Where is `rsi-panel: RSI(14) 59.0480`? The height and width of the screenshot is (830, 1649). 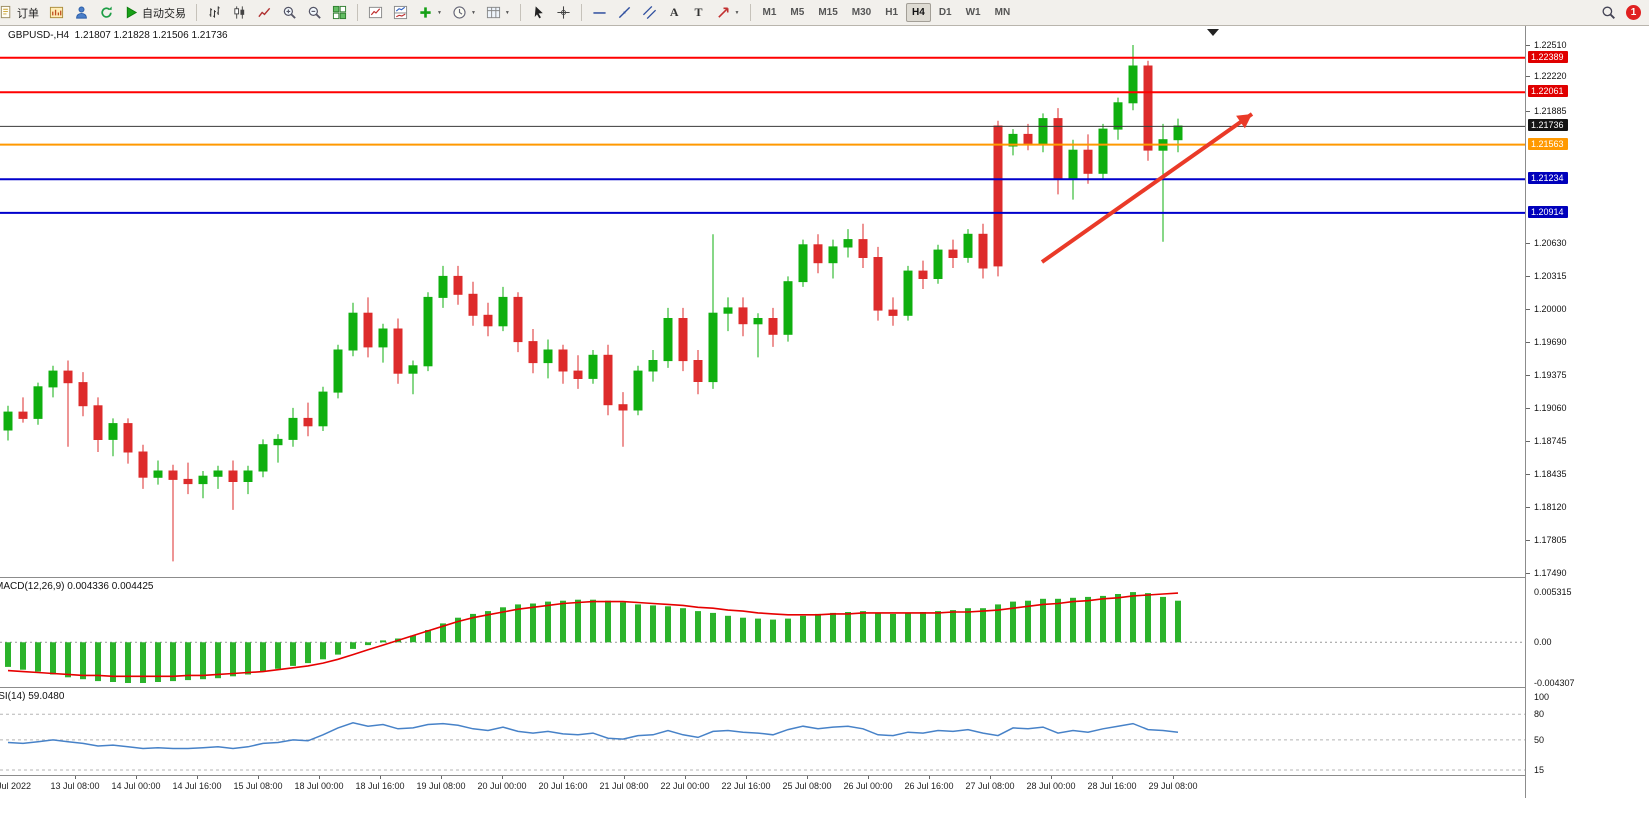
rsi-panel: RSI(14) 59.0480 is located at coordinates (762, 732).